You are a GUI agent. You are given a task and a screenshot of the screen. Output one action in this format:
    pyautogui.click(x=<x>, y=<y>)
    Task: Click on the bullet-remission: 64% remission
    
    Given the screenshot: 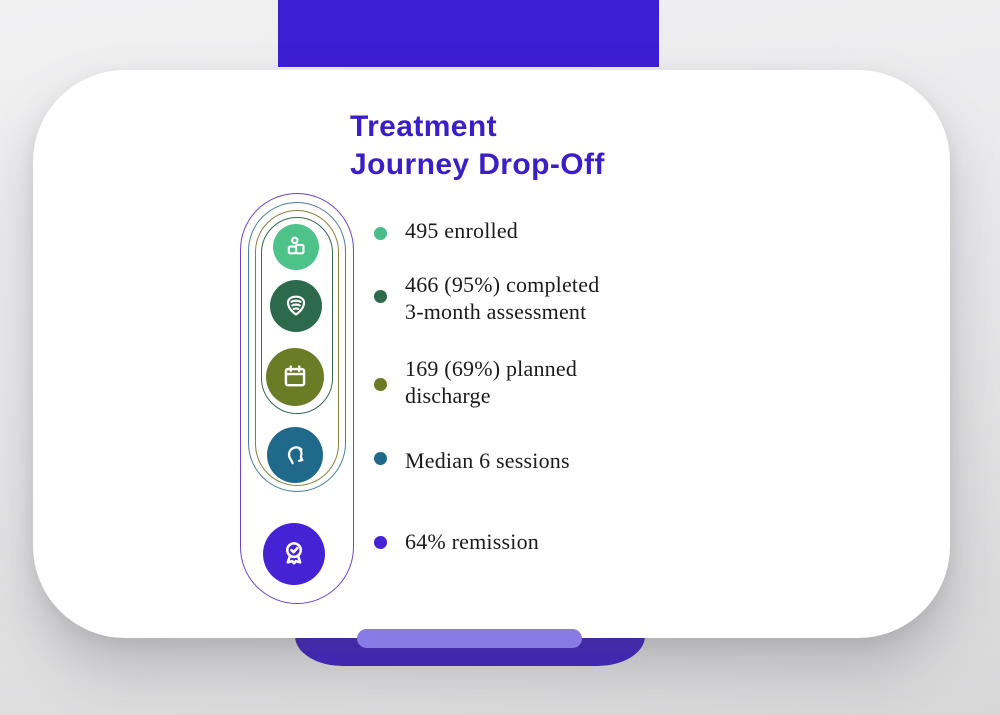 What is the action you would take?
    pyautogui.click(x=570, y=541)
    